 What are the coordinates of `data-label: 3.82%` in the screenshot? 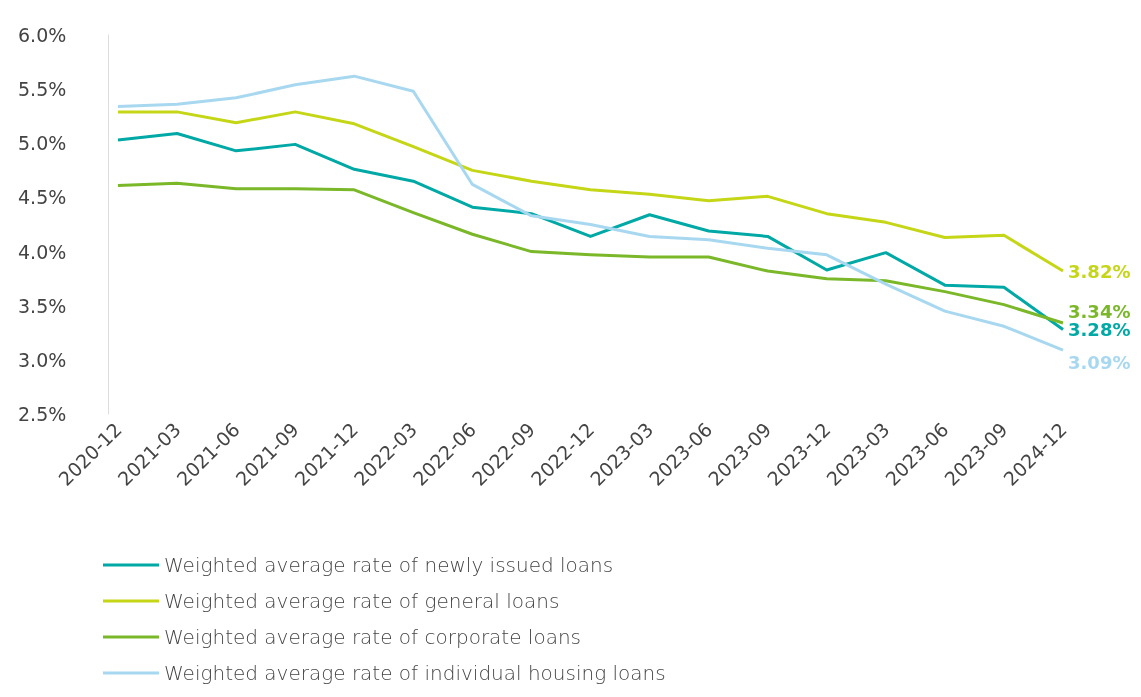 It's located at (1099, 271).